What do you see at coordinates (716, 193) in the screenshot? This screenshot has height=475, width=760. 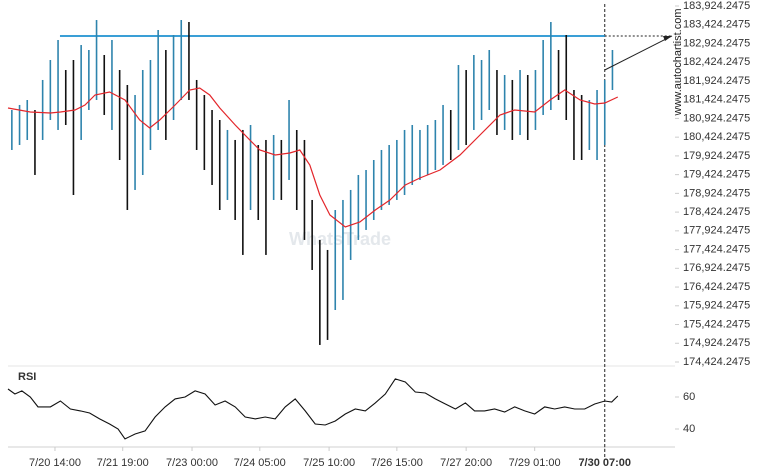 I see `y-tick-label: 178,924.2475` at bounding box center [716, 193].